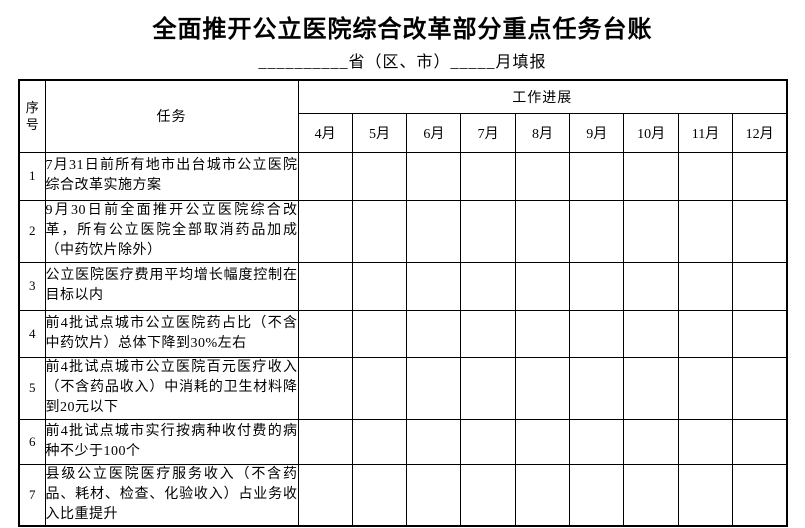 The image size is (805, 528). Describe the element at coordinates (32, 231) in the screenshot. I see `row-serial-number: 2` at that location.